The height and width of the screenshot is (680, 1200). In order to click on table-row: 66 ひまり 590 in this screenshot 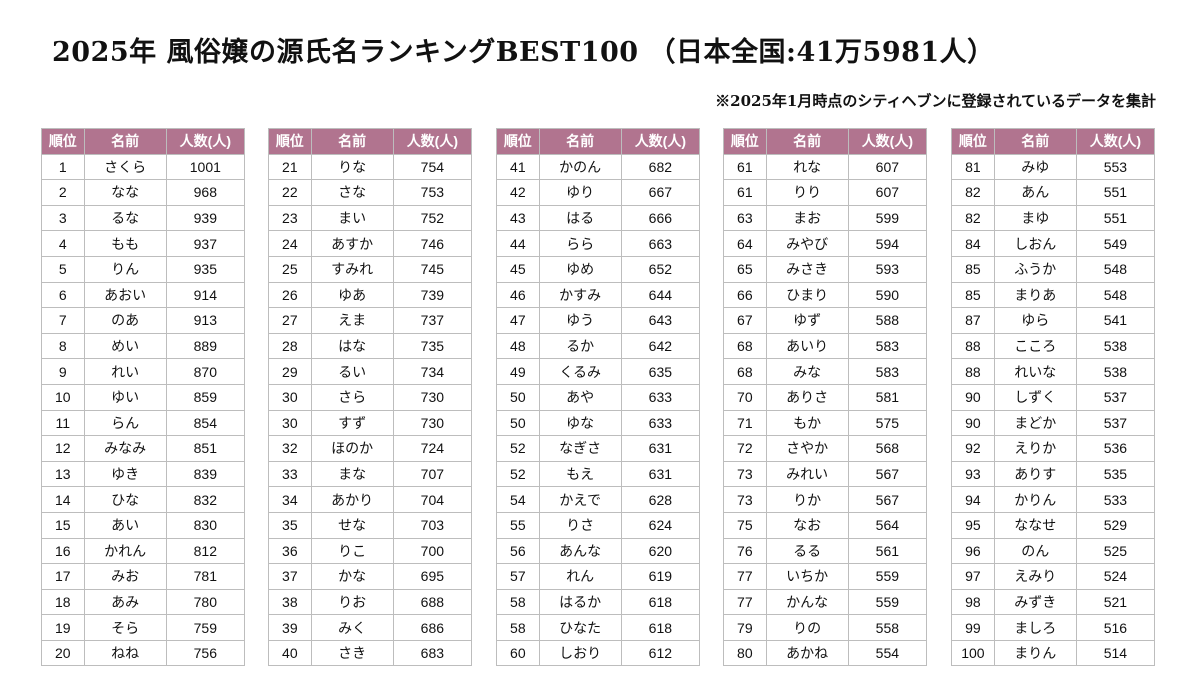, I will do `click(825, 295)`.